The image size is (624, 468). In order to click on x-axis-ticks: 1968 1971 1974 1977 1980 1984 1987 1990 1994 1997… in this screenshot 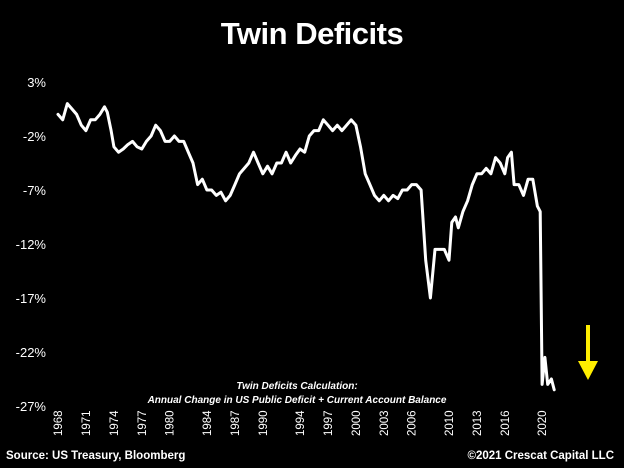, I will do `click(301, 423)`.